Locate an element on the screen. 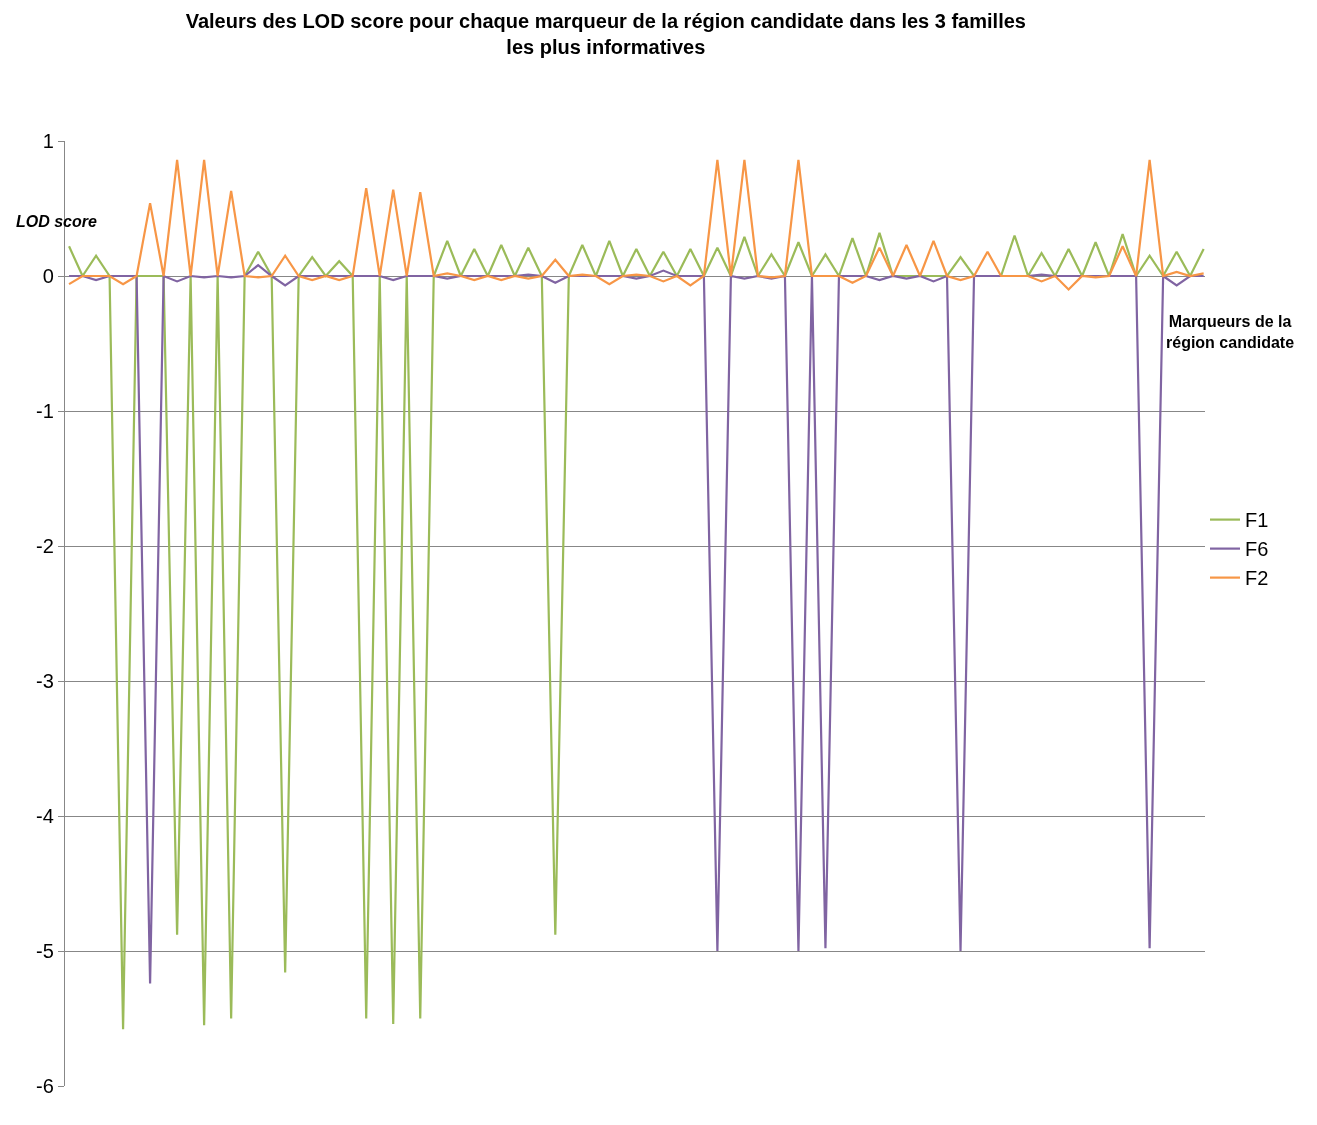  legend-label: F2 is located at coordinates (1257, 578).